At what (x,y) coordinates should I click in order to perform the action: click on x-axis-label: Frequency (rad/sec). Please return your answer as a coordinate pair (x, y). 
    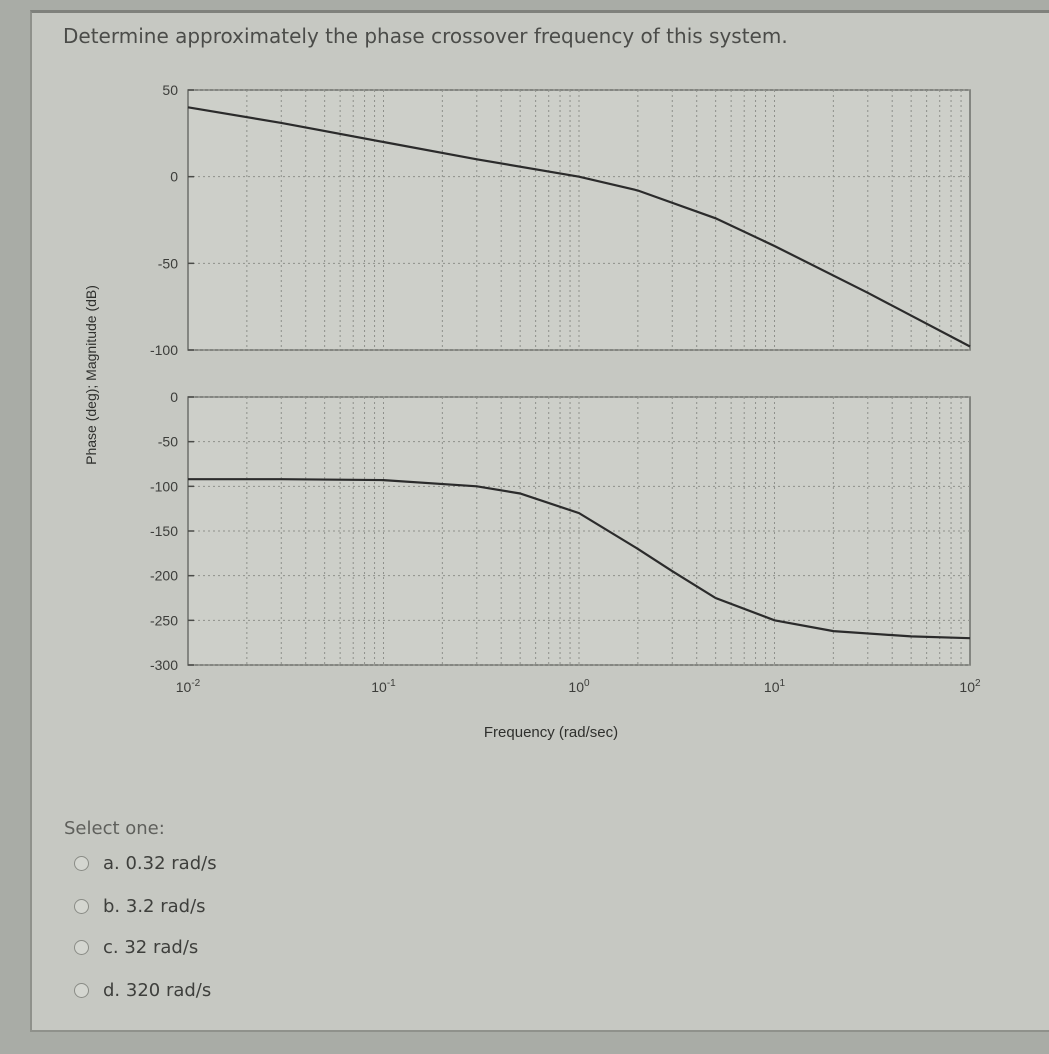
    Looking at the image, I should click on (551, 732).